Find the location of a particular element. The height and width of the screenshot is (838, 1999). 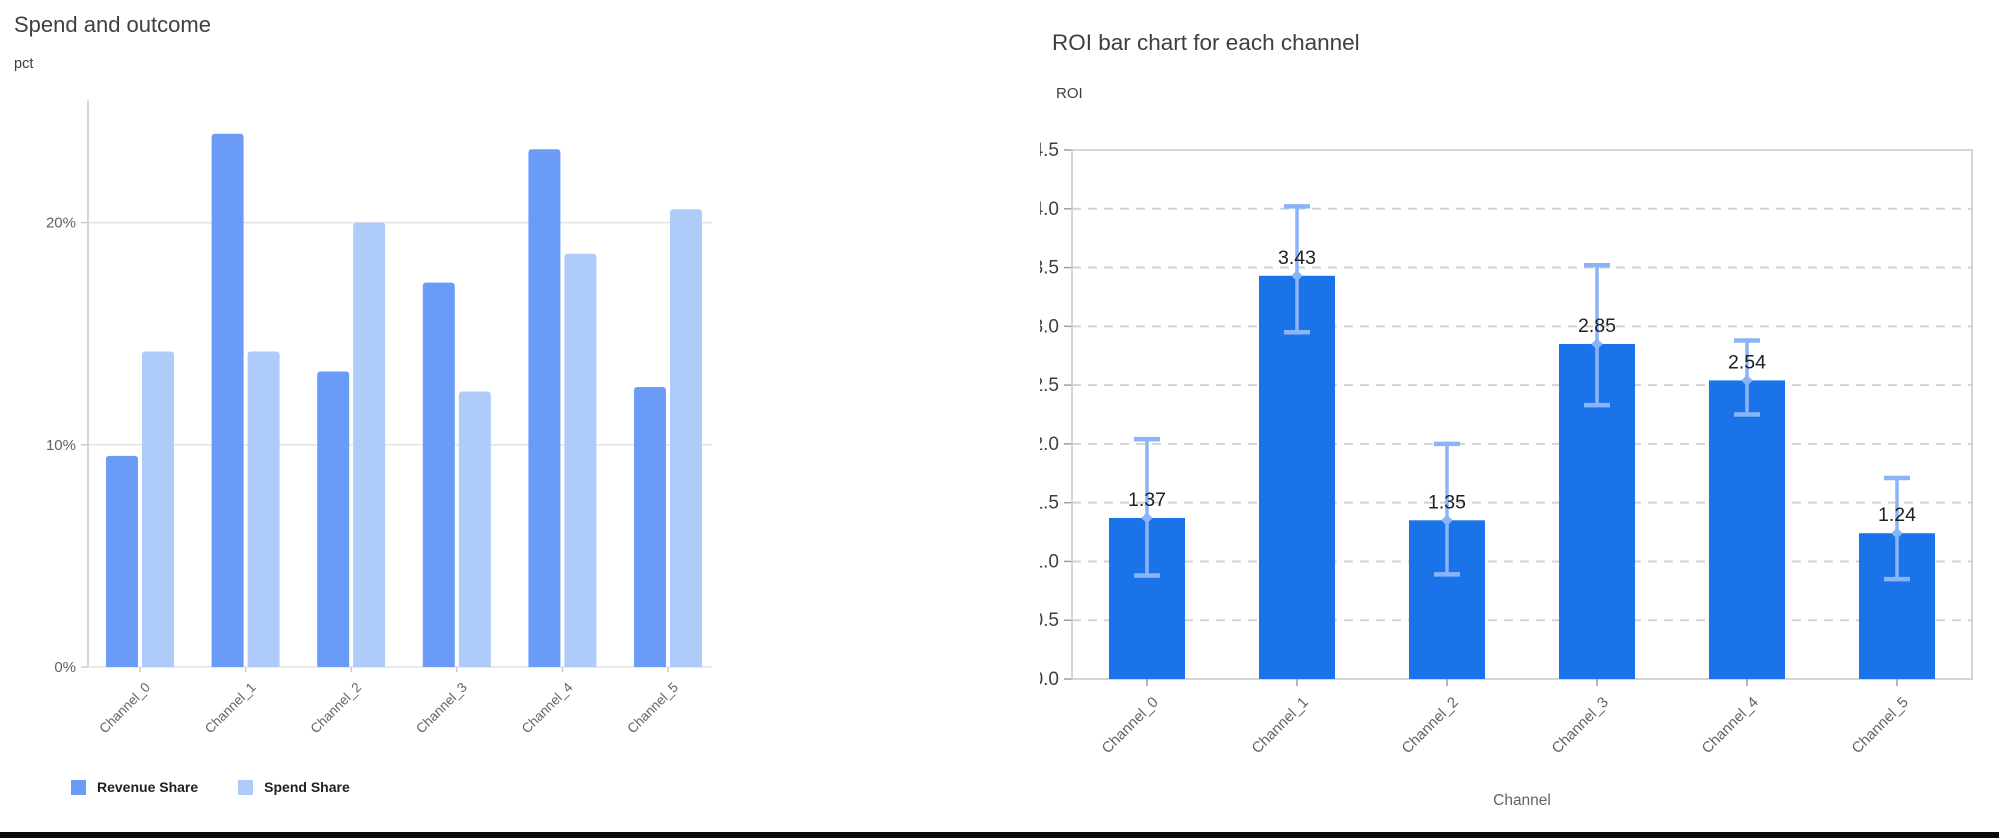

legend-label-spend-share: Spend Share is located at coordinates (307, 787).